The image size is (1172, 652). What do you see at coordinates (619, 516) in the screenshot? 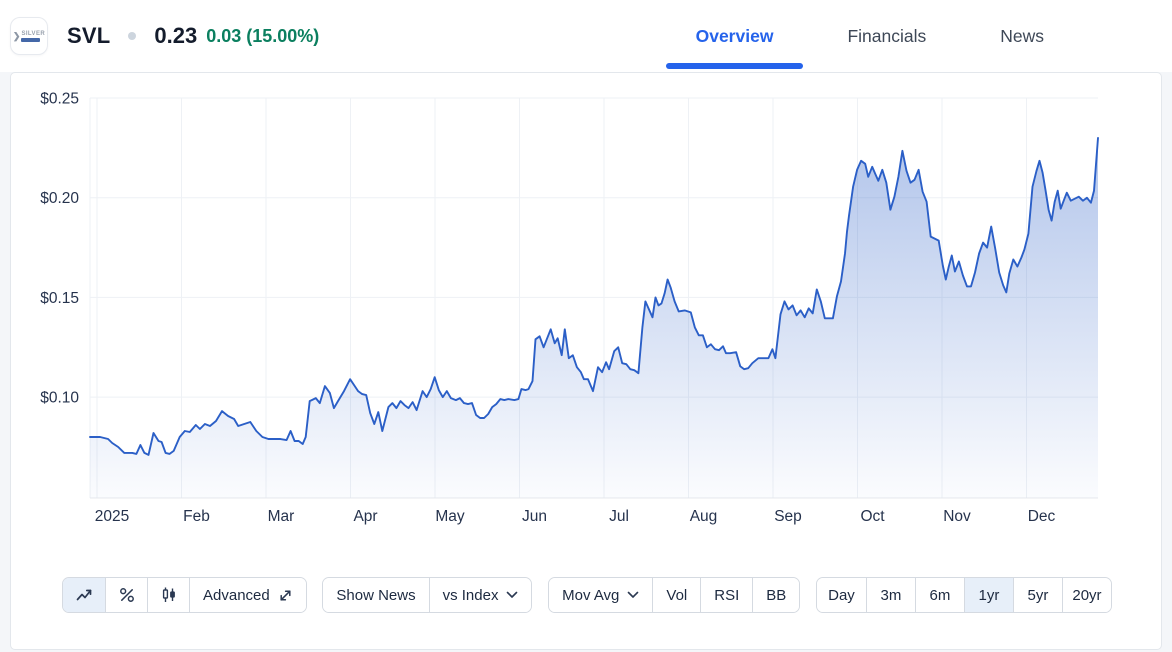
I see `svg-text: Jul` at bounding box center [619, 516].